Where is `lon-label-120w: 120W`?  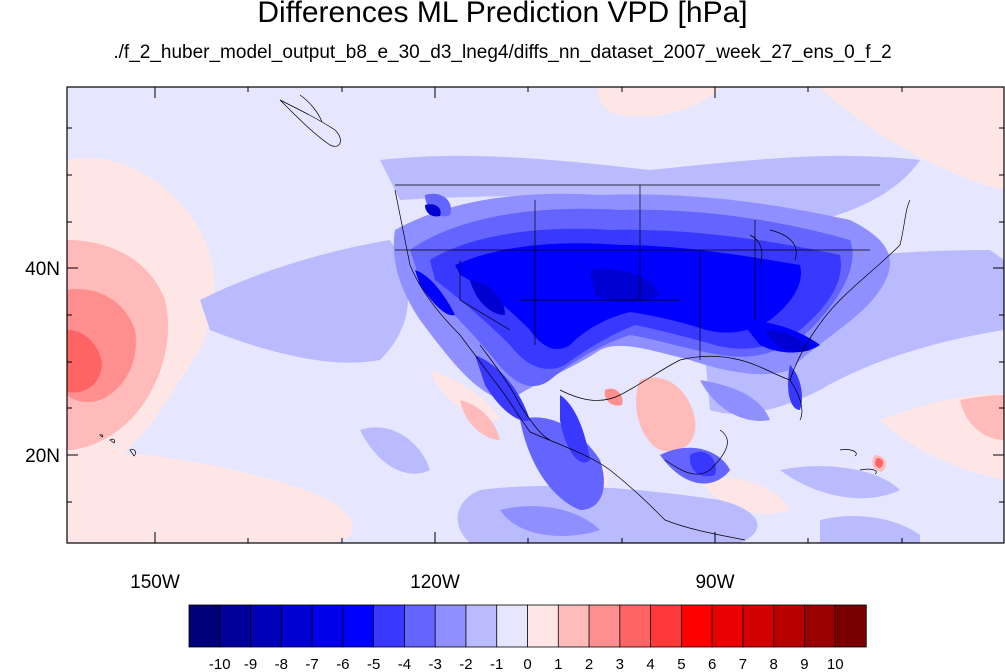
lon-label-120w: 120W is located at coordinates (435, 582).